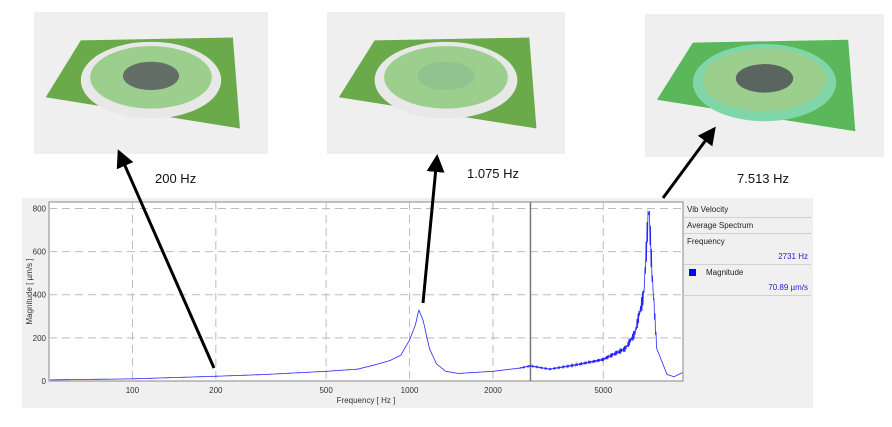 The image size is (892, 427). I want to click on legend-title: Vib Velocity, so click(747, 210).